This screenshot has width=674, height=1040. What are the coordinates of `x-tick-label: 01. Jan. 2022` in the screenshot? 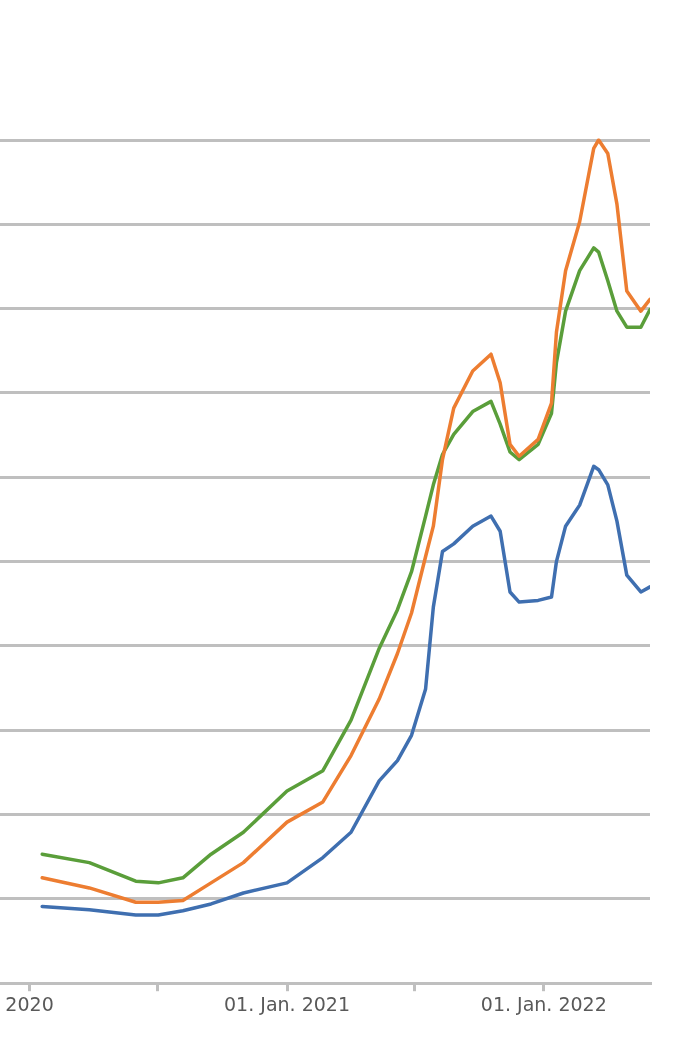 It's located at (543, 1003).